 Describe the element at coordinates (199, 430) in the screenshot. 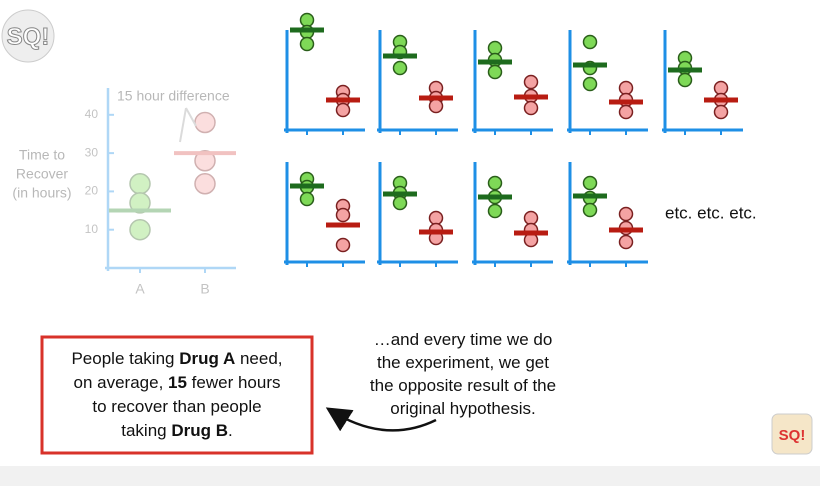

I see `summary-run: Drug B` at that location.